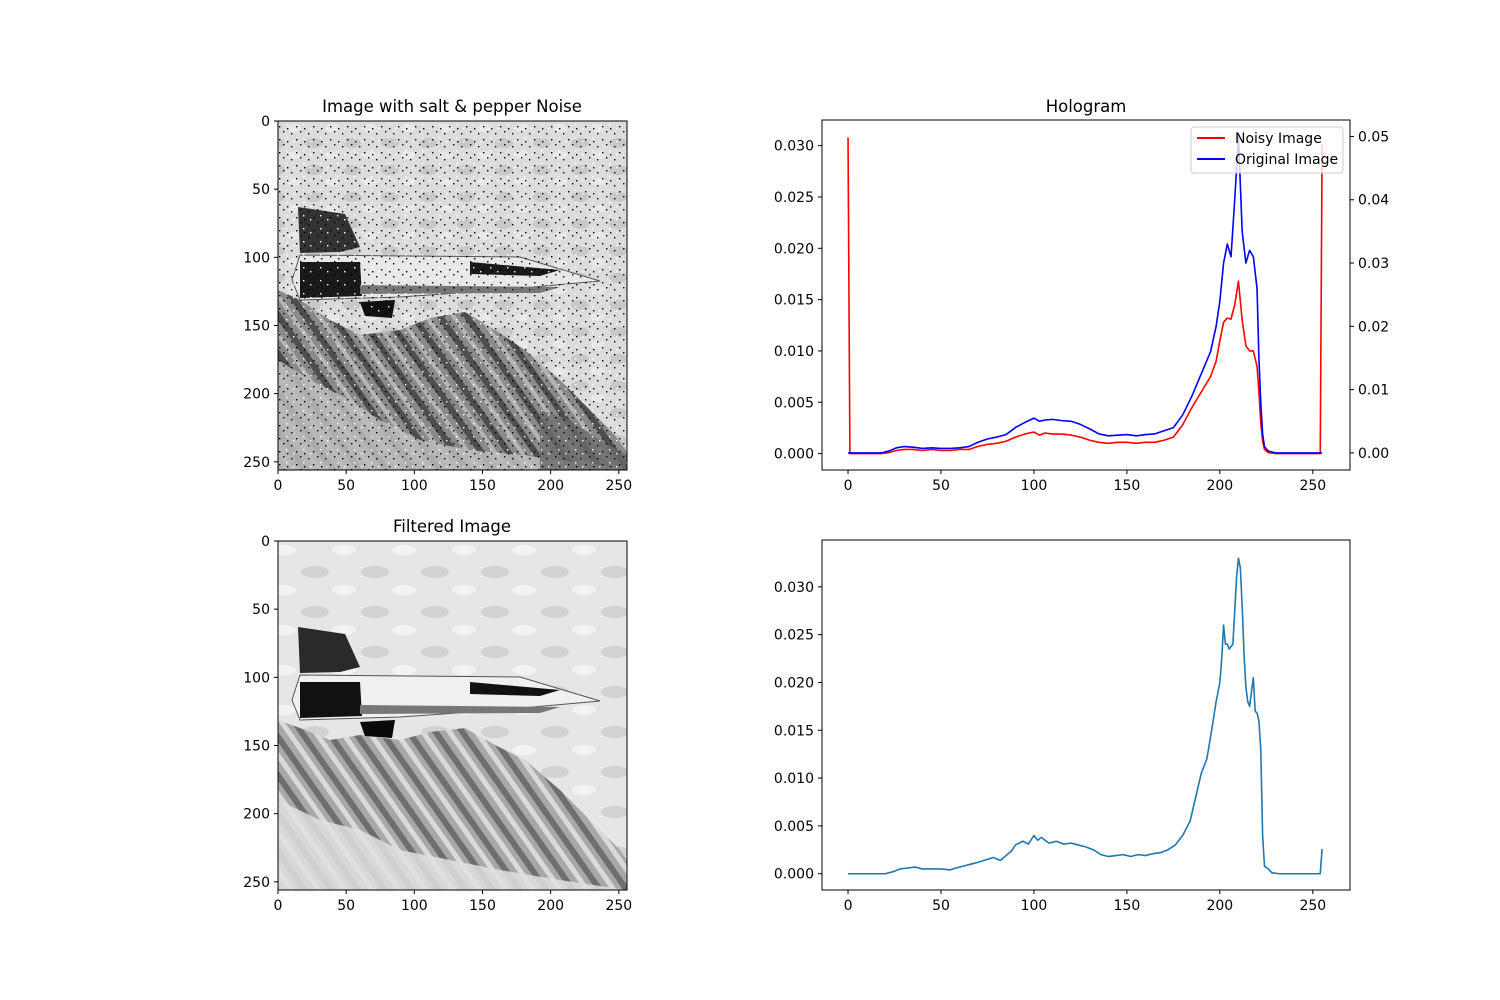  I want to click on filtered-histogram-series-line, so click(1085, 716).